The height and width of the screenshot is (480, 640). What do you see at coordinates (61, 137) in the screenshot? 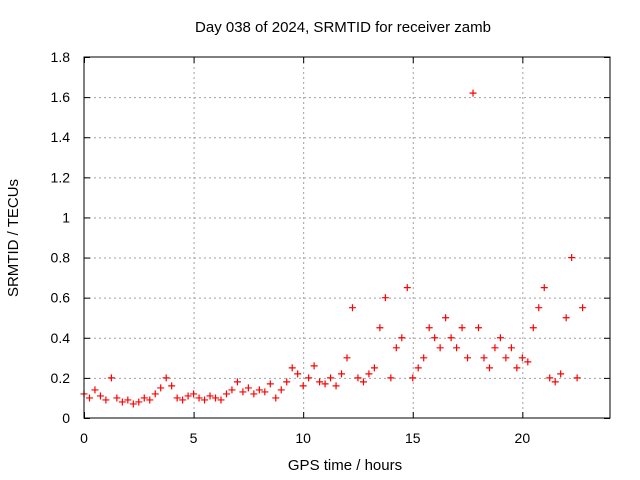
I see `y-tick-label: 1.4` at bounding box center [61, 137].